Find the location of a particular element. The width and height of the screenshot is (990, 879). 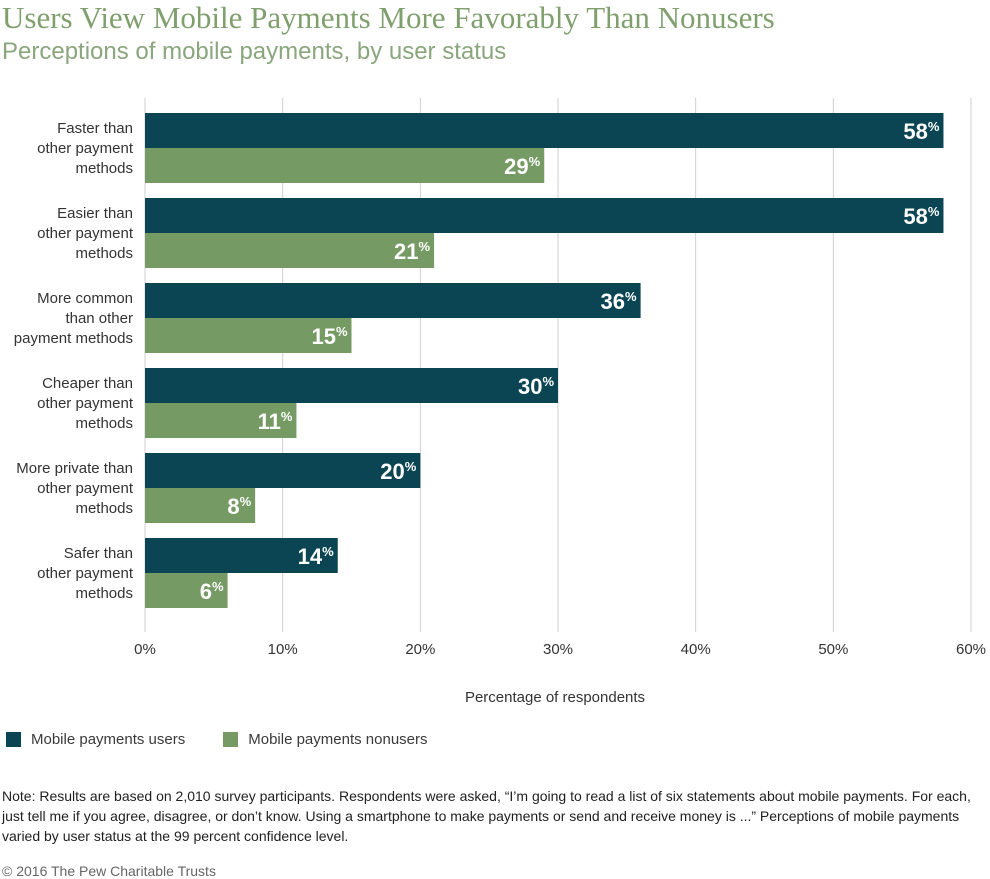

legend-swatch-users is located at coordinates (13, 739).